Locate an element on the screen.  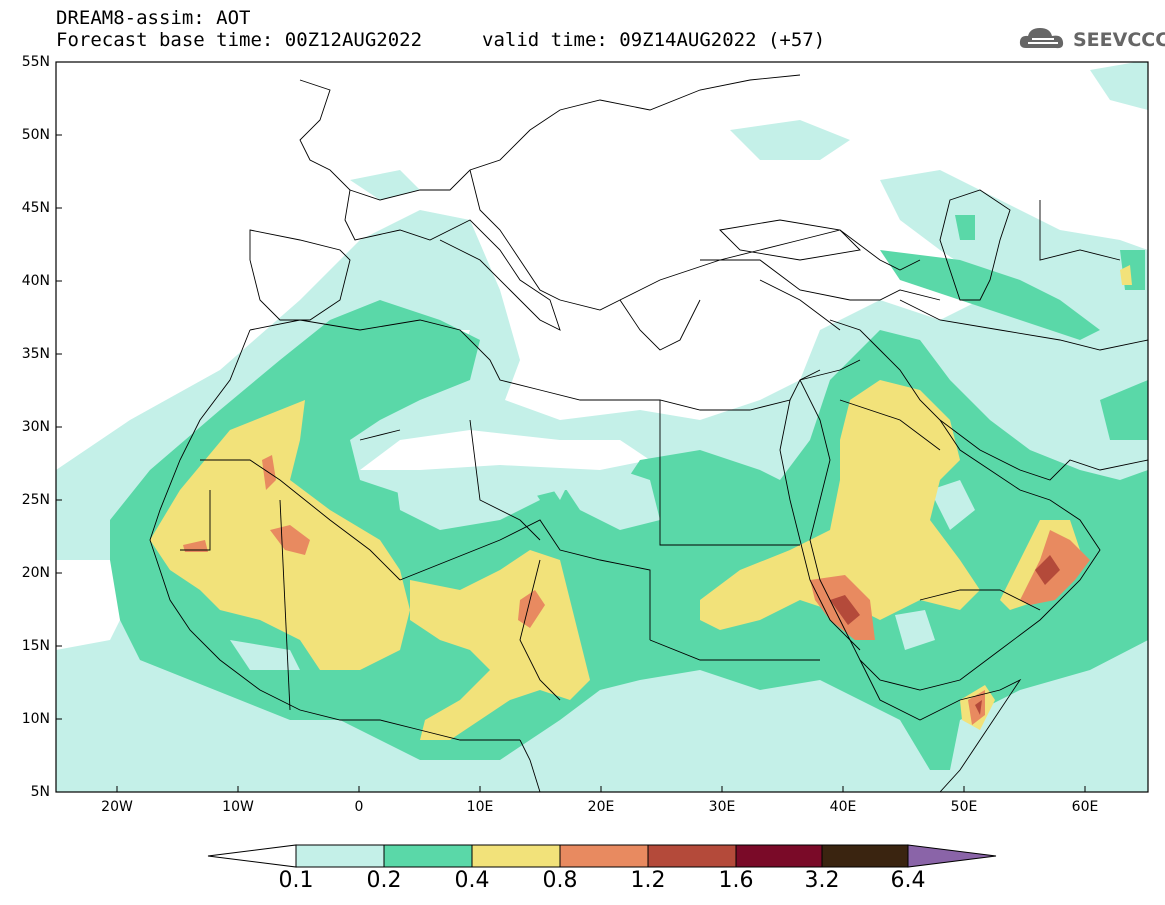
colorbar-label: 0.1 is located at coordinates (296, 880).